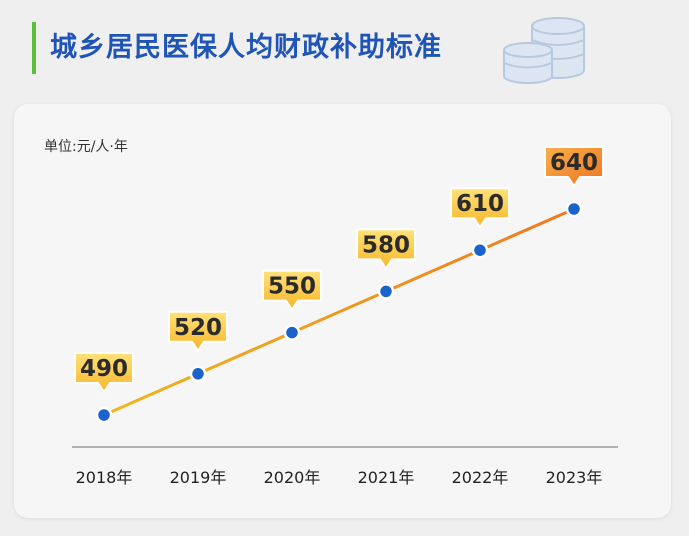  What do you see at coordinates (246, 47) in the screenshot?
I see `page-title: 城乡居民医保人均财政补助标准` at bounding box center [246, 47].